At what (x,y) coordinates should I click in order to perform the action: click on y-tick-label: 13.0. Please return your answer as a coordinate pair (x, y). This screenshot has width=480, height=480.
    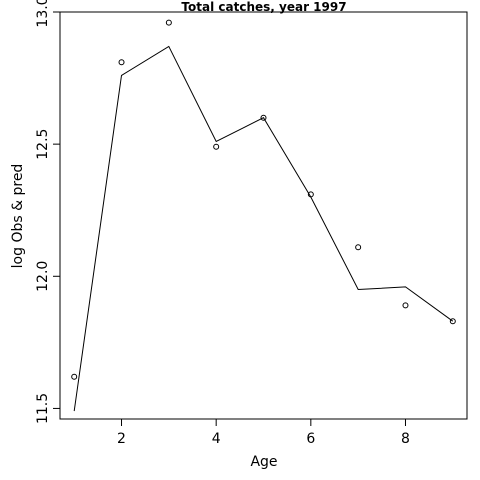
    Looking at the image, I should click on (43, 14).